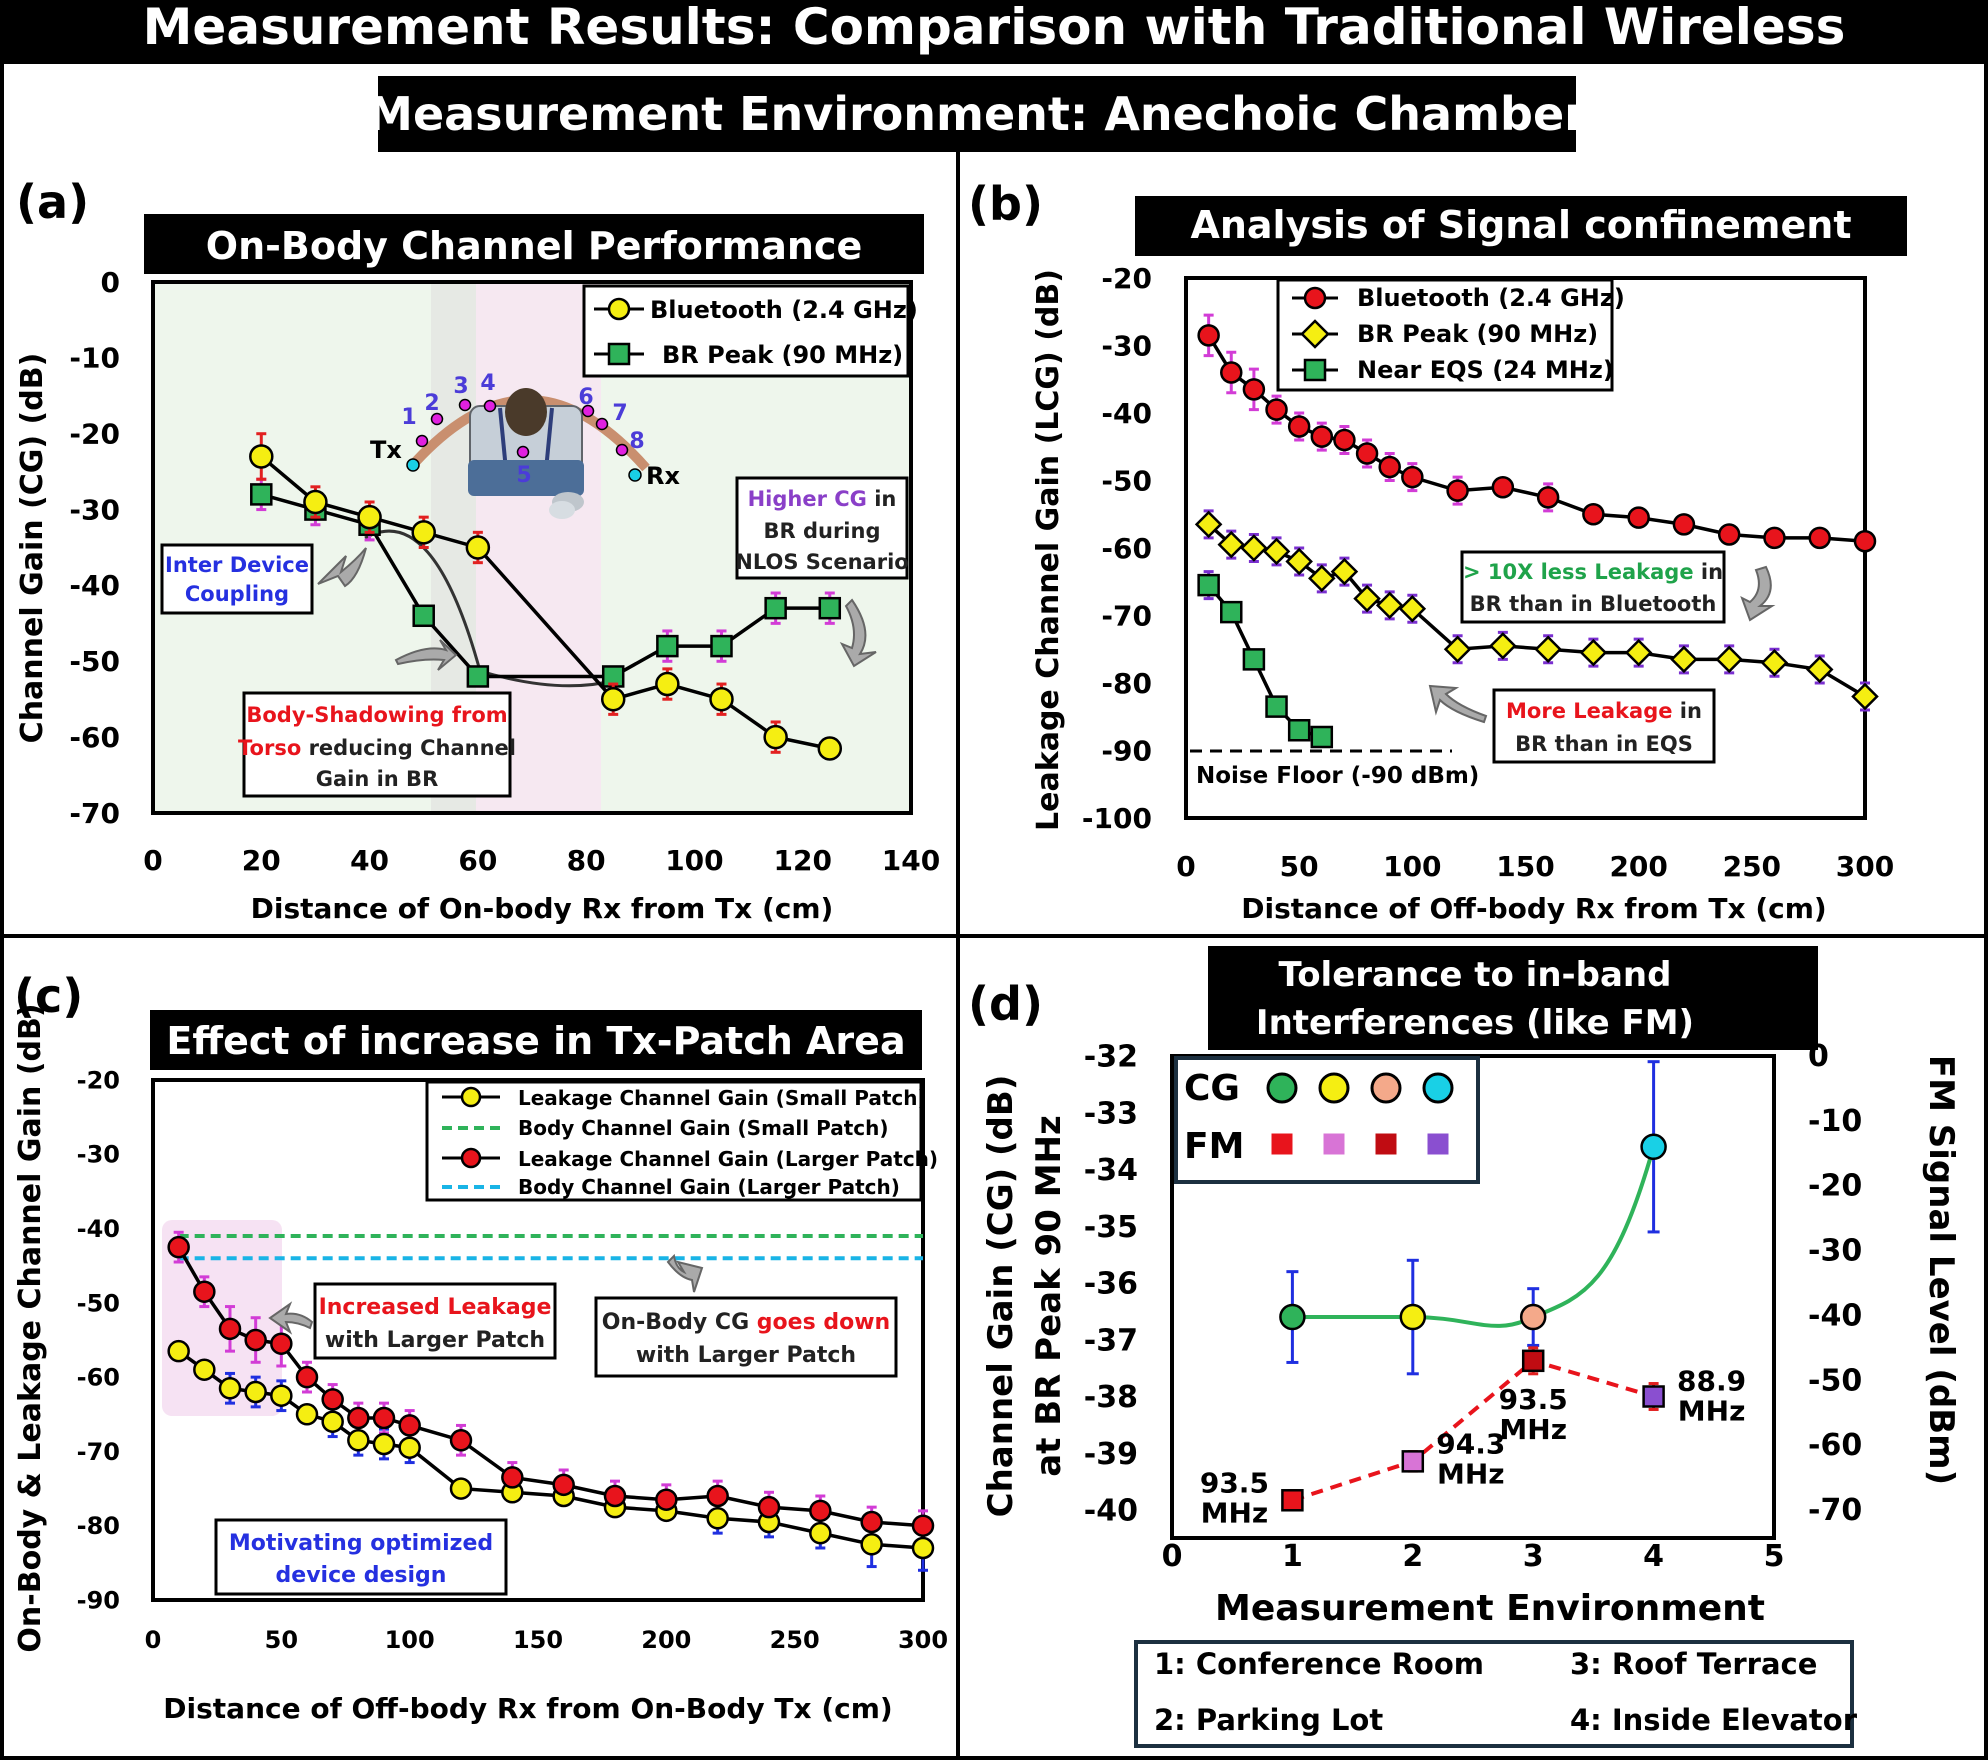  What do you see at coordinates (1485, 370) in the screenshot?
I see `legend-b-eqs: Near EQS (24 MHz)` at bounding box center [1485, 370].